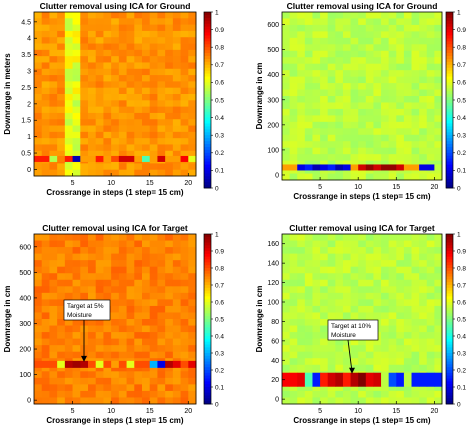  I want to click on colorbar-tick-label: 0.7, so click(461, 285).